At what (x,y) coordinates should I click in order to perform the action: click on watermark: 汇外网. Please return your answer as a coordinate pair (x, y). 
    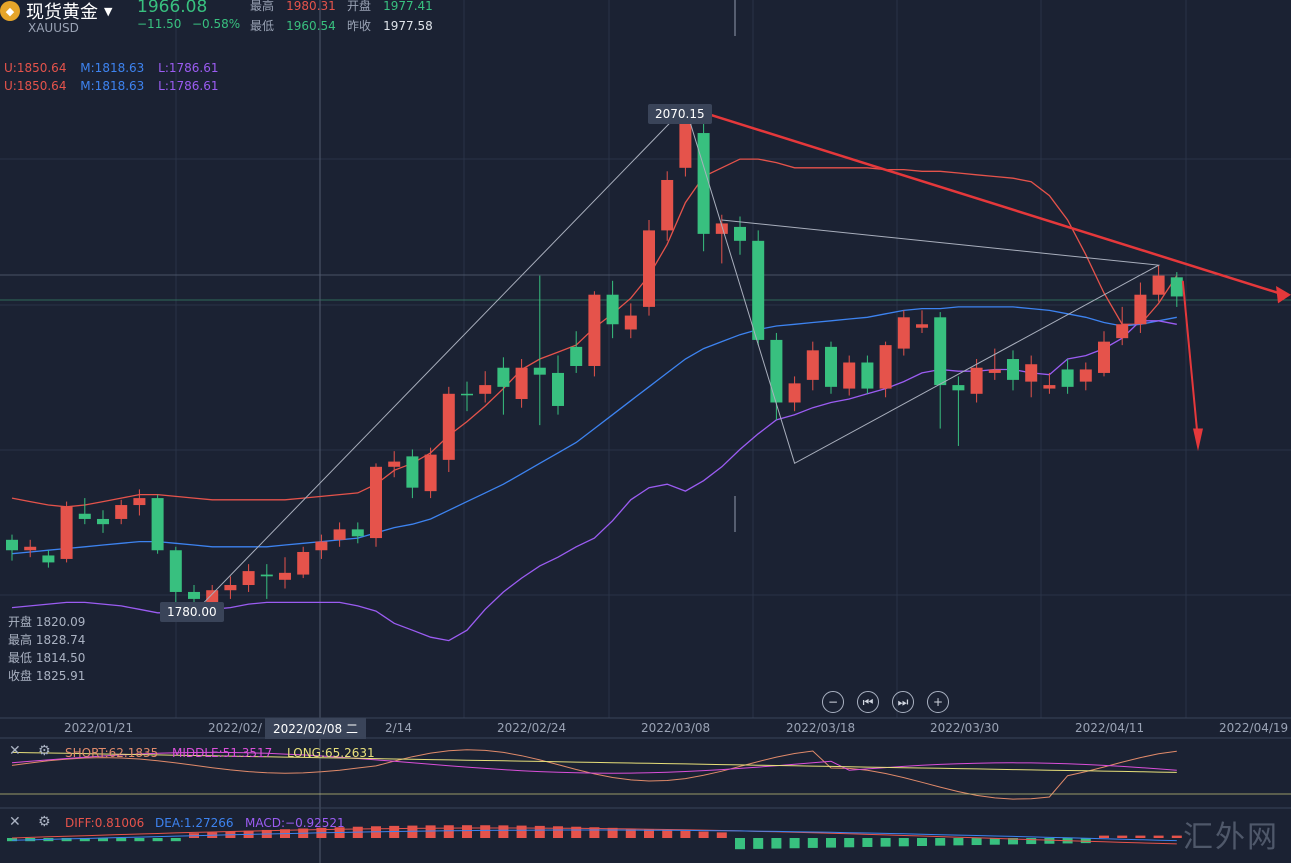
    Looking at the image, I should click on (1231, 837).